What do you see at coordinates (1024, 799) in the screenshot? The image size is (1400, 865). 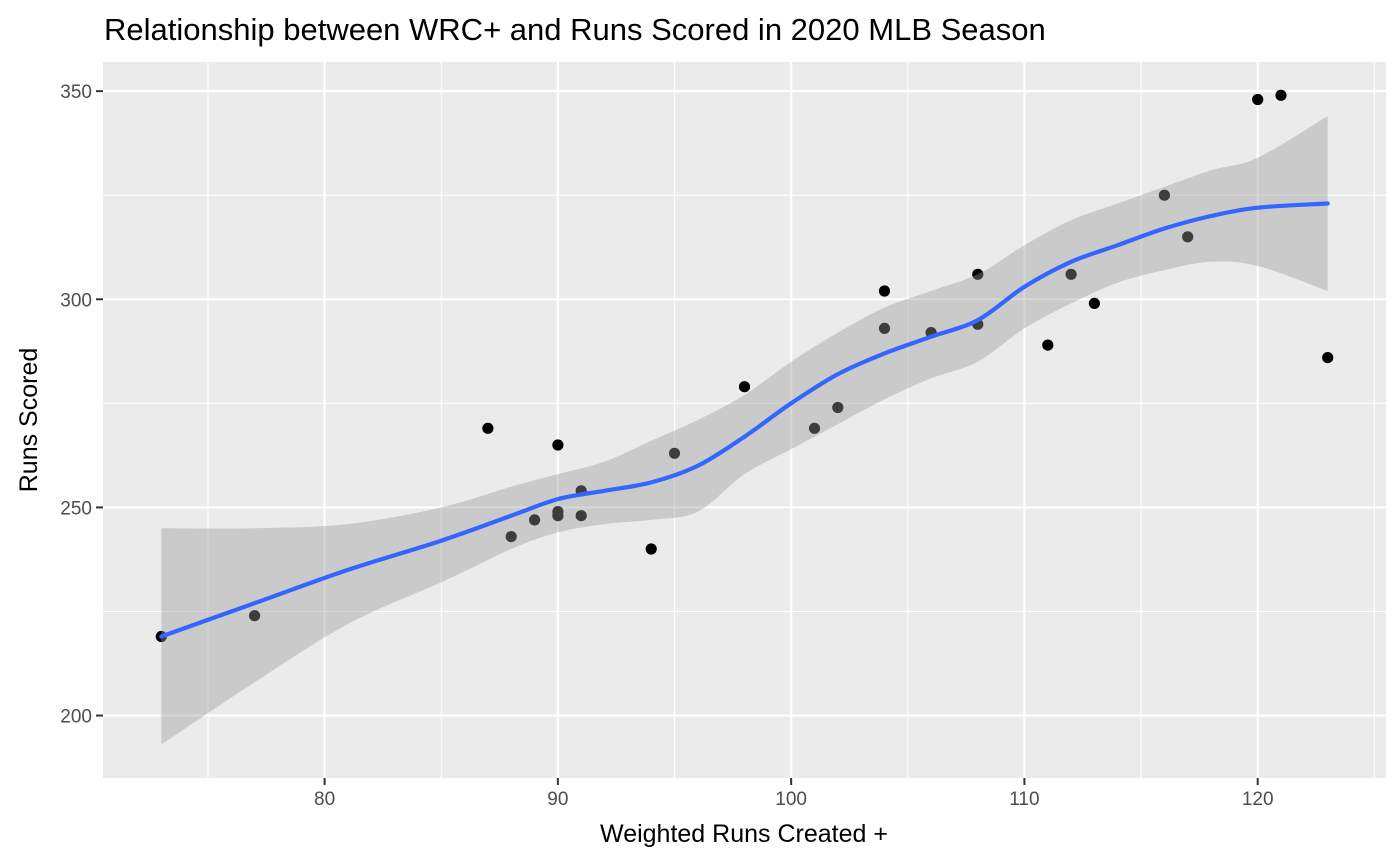 I see `x-tick-label: 110` at bounding box center [1024, 799].